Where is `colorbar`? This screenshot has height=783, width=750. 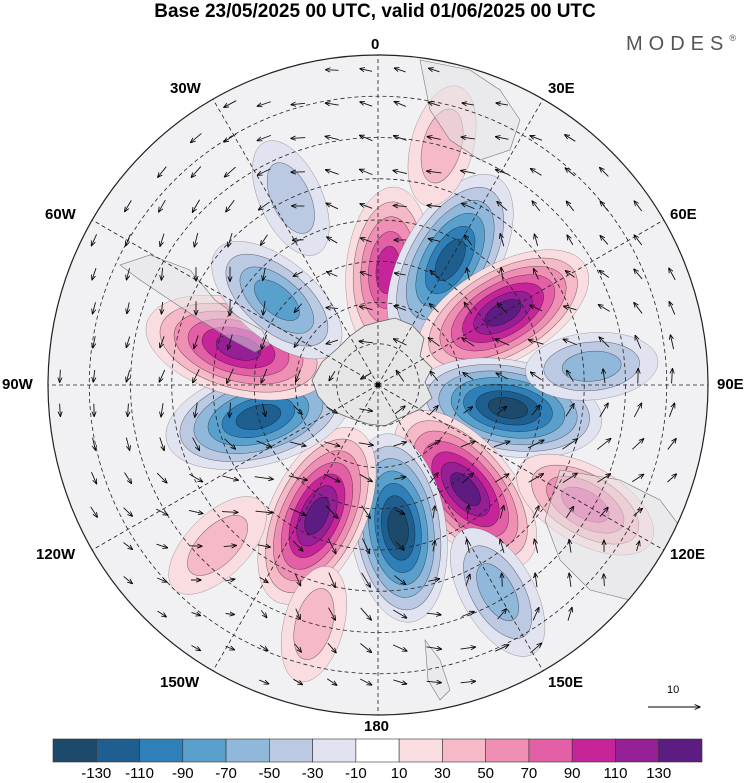
colorbar is located at coordinates (377, 750).